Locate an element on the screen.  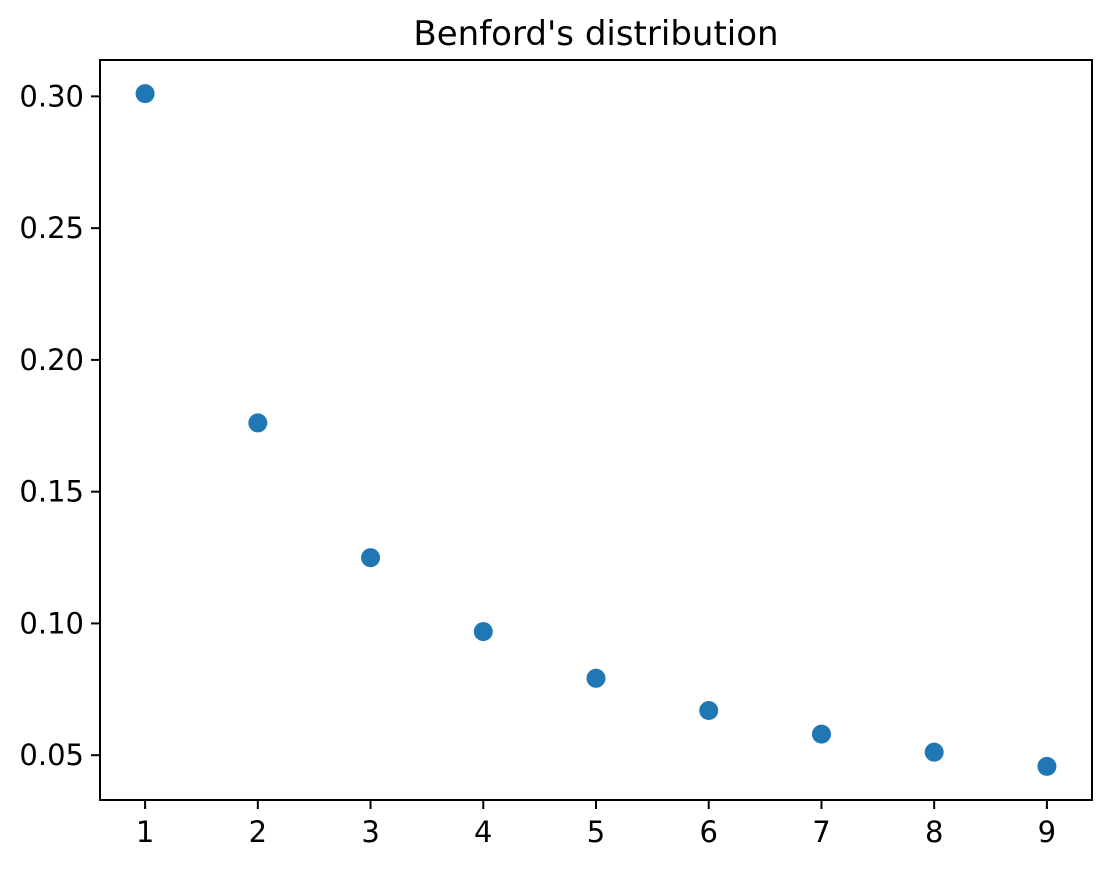
x-axis-tick-label: 2 is located at coordinates (258, 832).